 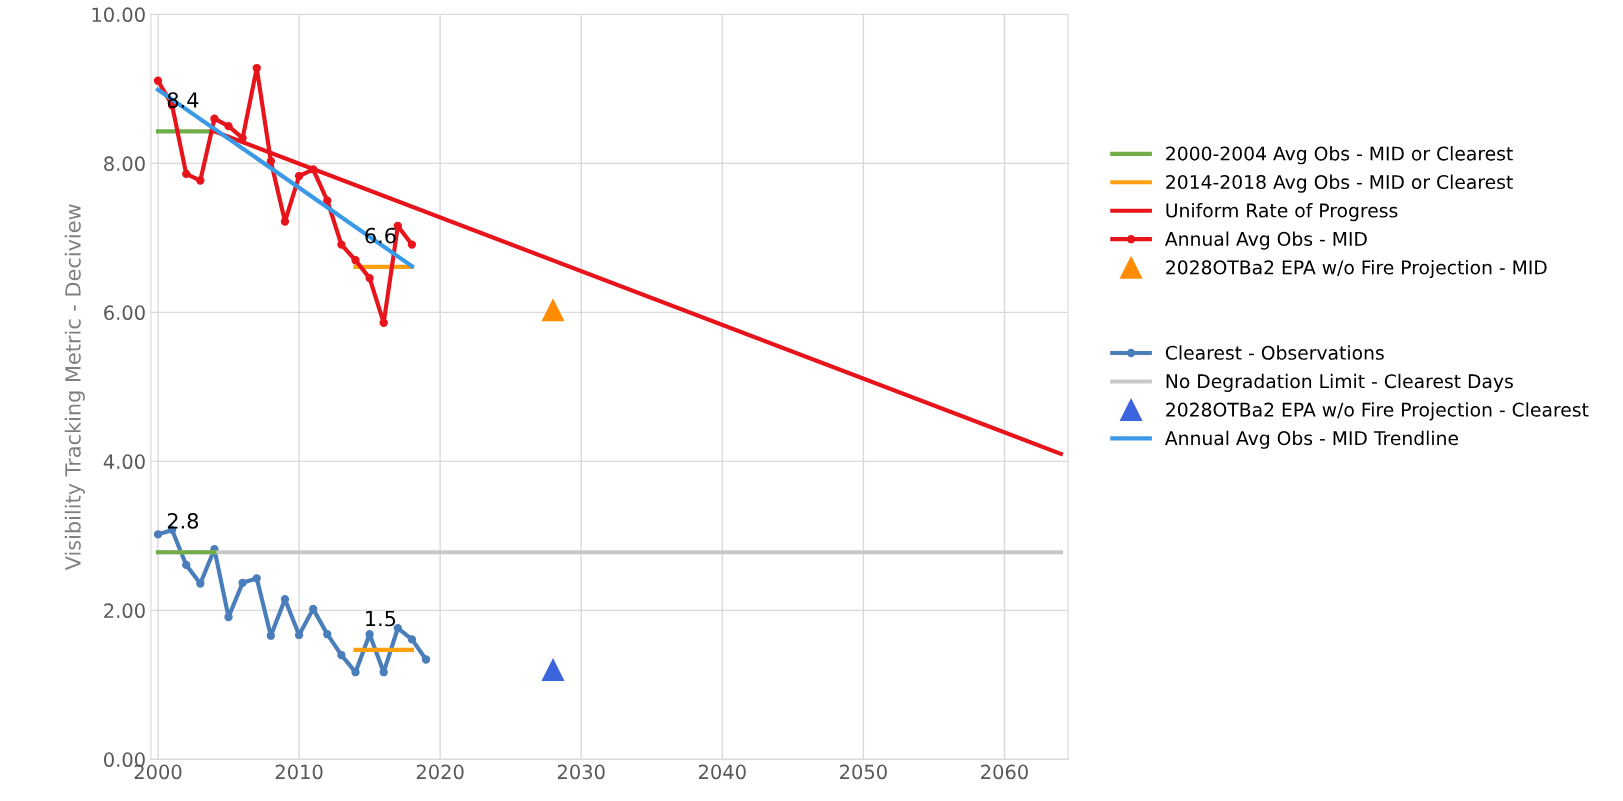 What do you see at coordinates (124, 611) in the screenshot?
I see `y-tick-label: 2.00` at bounding box center [124, 611].